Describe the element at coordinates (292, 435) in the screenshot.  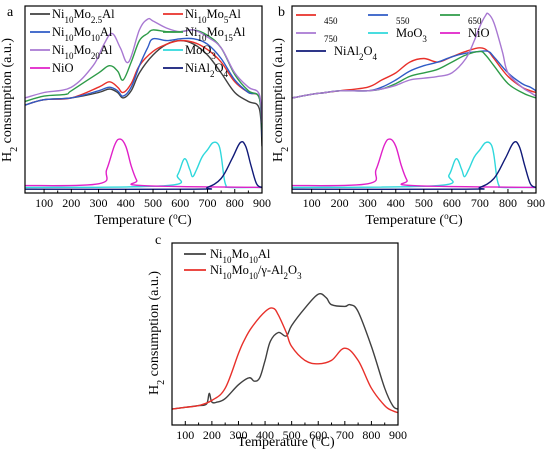
I see `x-tick-label-c-4: 500` at that location.